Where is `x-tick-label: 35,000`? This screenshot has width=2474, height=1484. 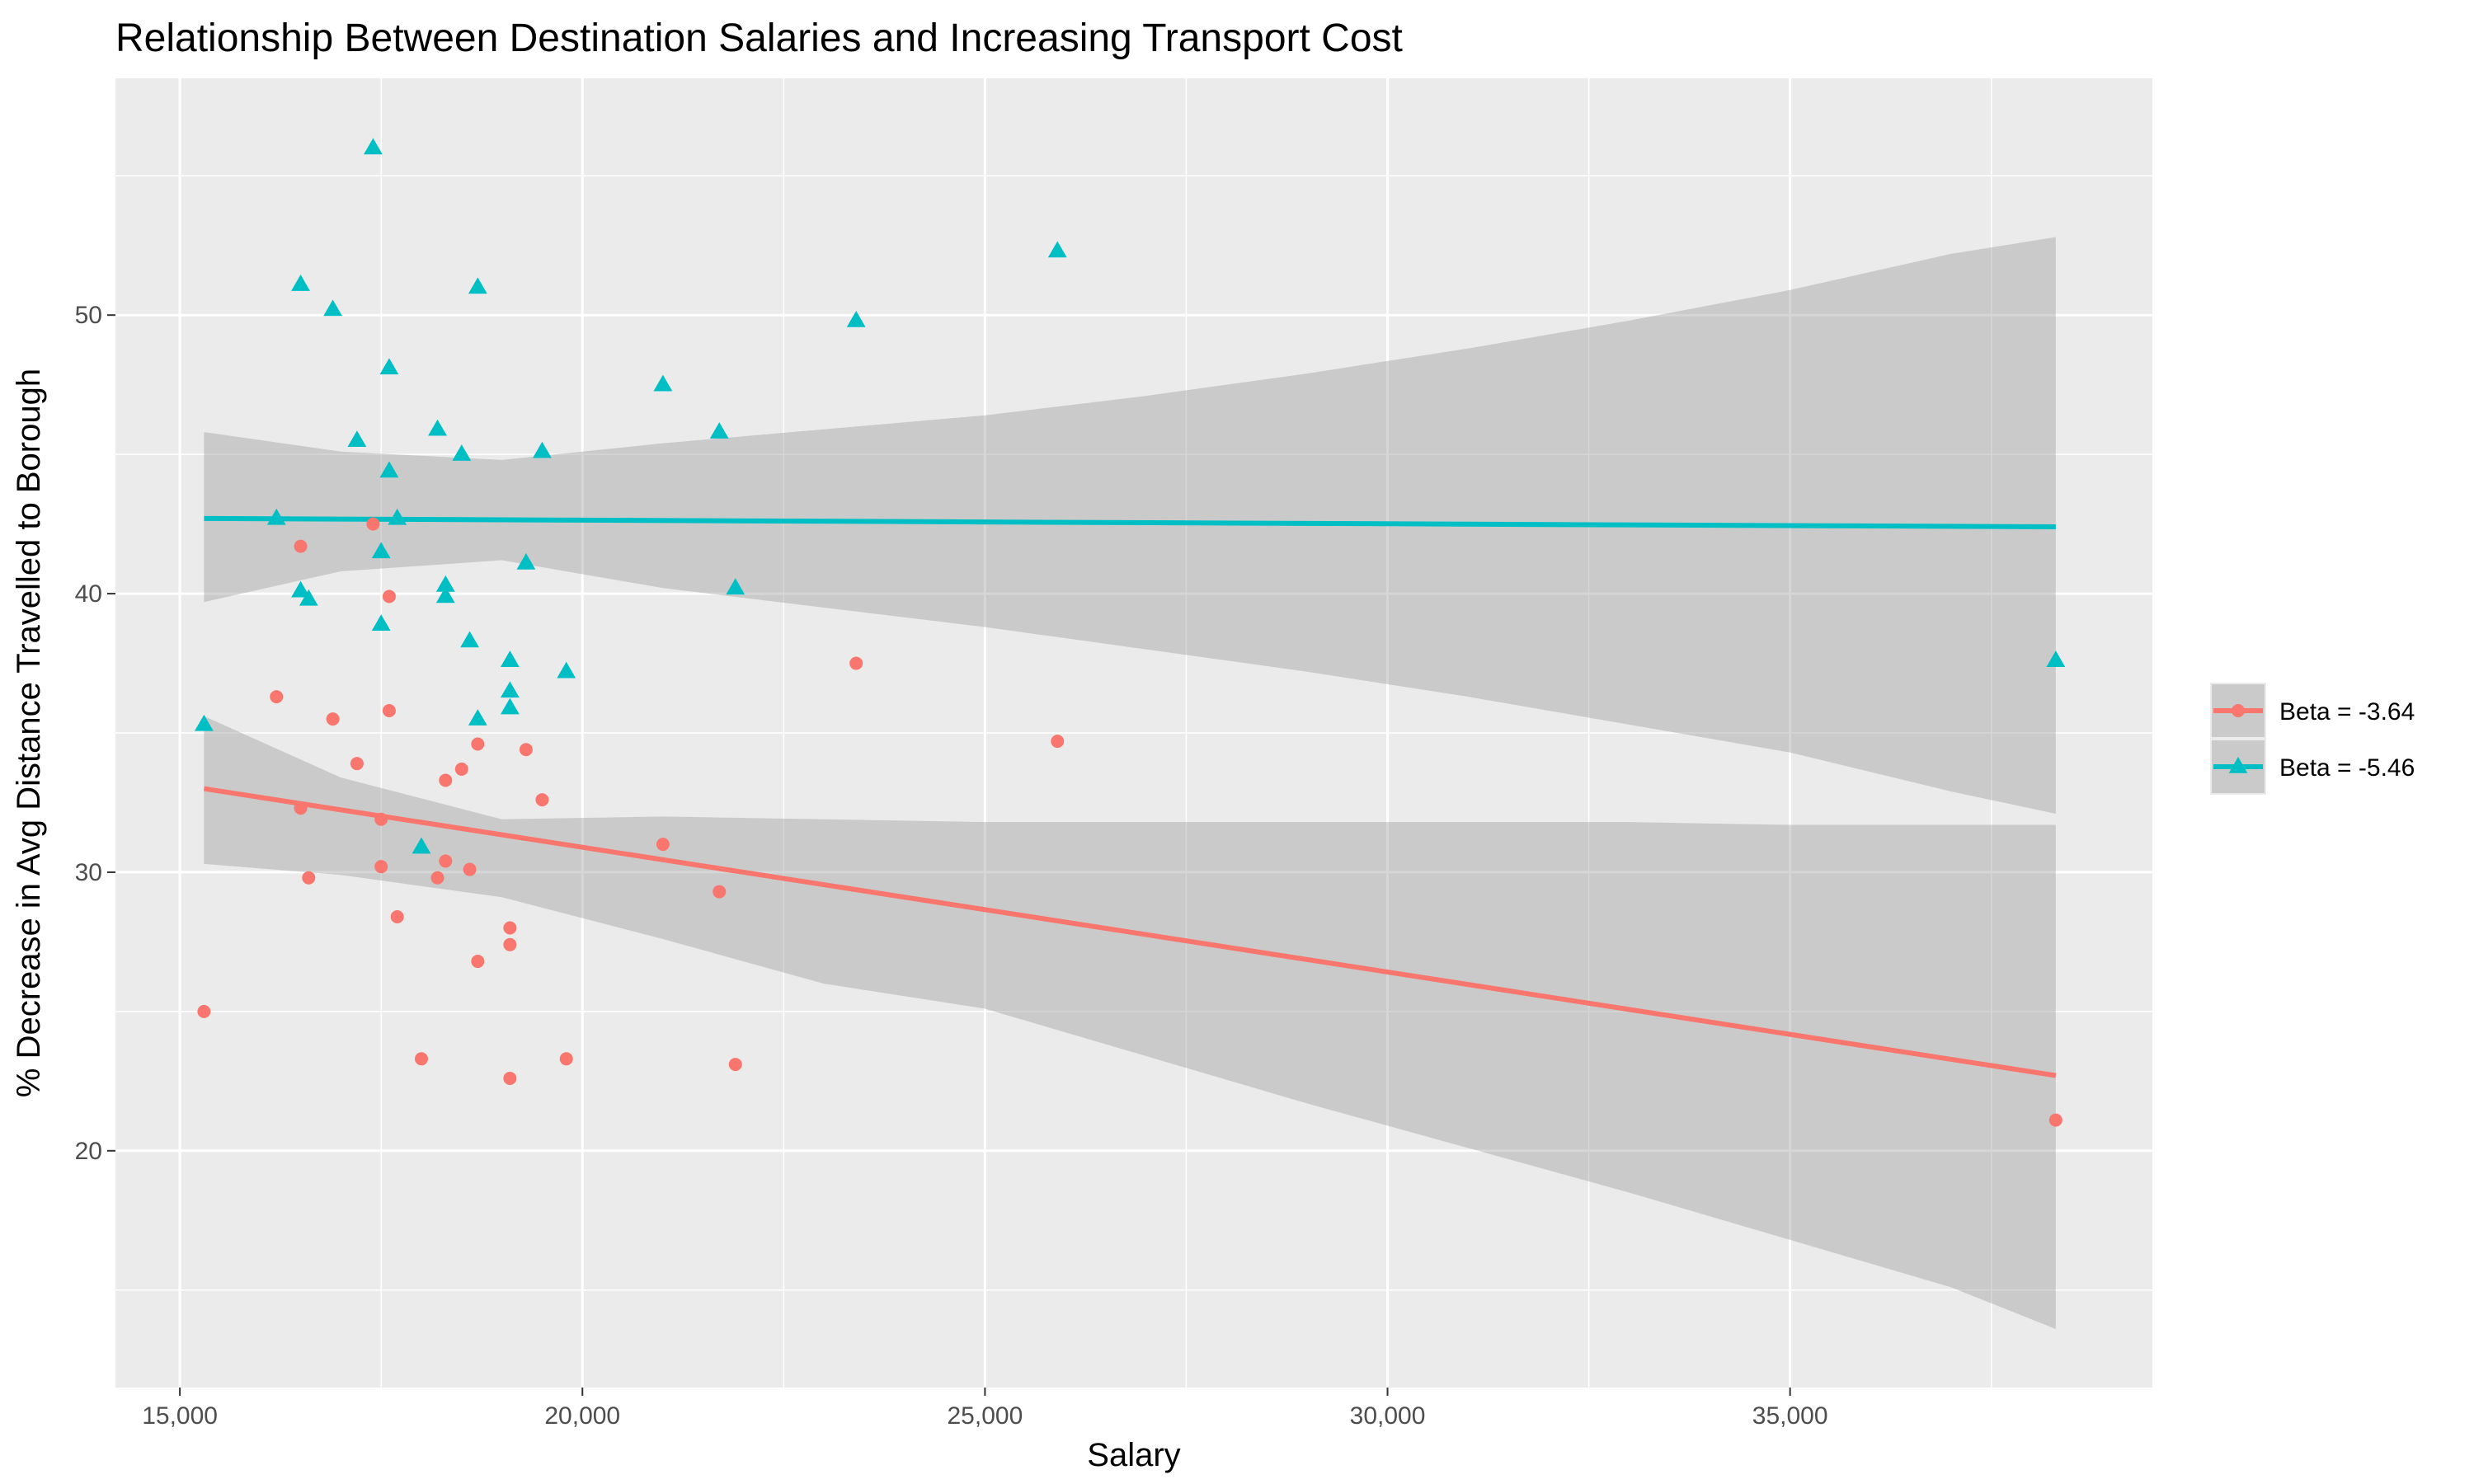 x-tick-label: 35,000 is located at coordinates (1790, 1416).